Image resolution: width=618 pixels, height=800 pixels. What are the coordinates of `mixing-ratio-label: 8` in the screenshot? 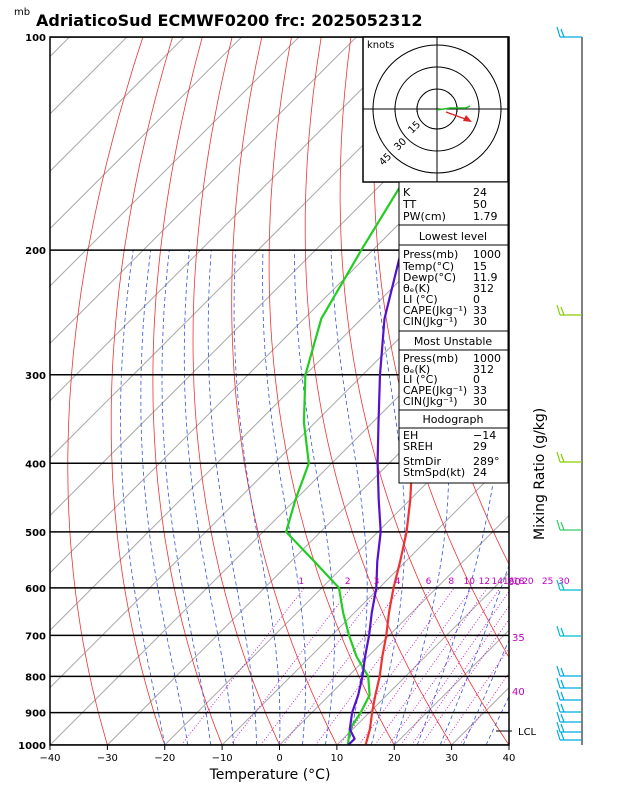 It's located at (451, 582).